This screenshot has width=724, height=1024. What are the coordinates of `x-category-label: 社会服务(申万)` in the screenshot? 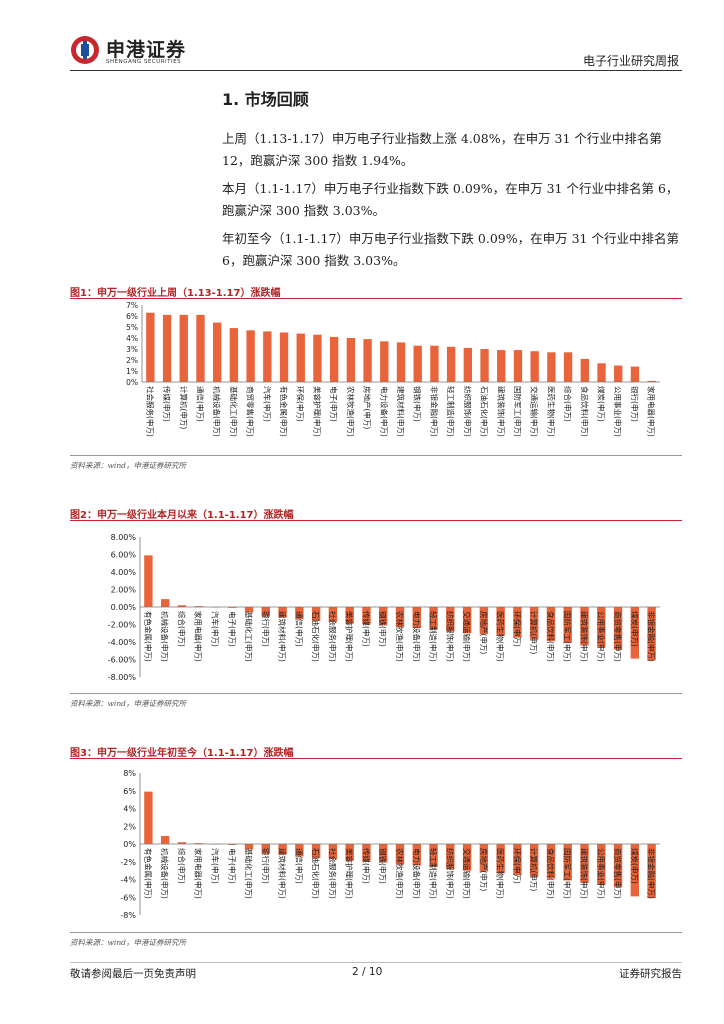 It's located at (333, 636).